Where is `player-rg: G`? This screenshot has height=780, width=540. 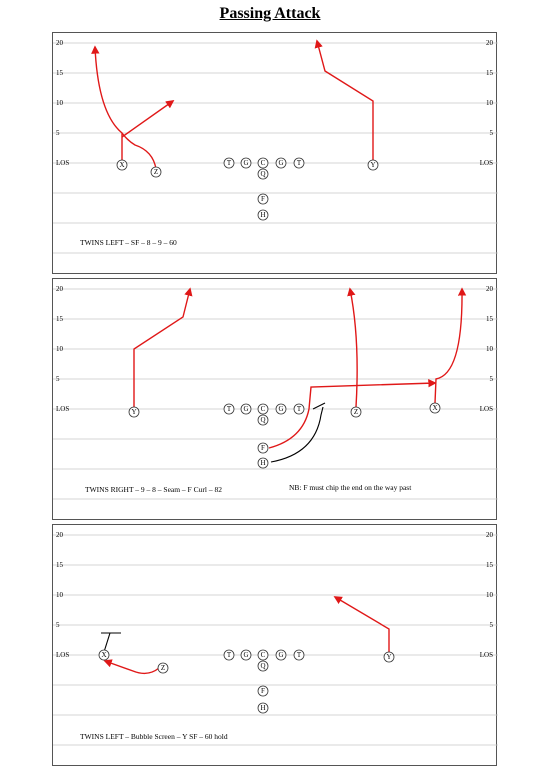 player-rg: G is located at coordinates (281, 409).